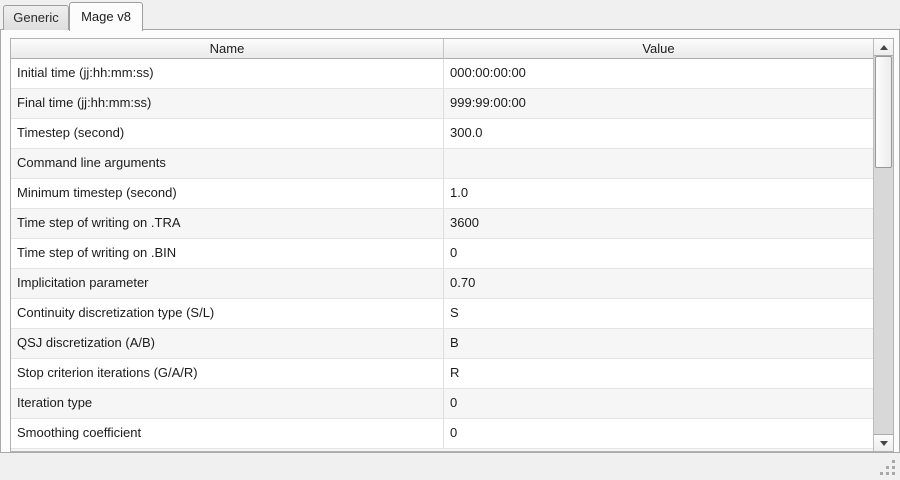 This screenshot has height=480, width=900. I want to click on tab-mage-v8-label: Mage v8, so click(106, 16).